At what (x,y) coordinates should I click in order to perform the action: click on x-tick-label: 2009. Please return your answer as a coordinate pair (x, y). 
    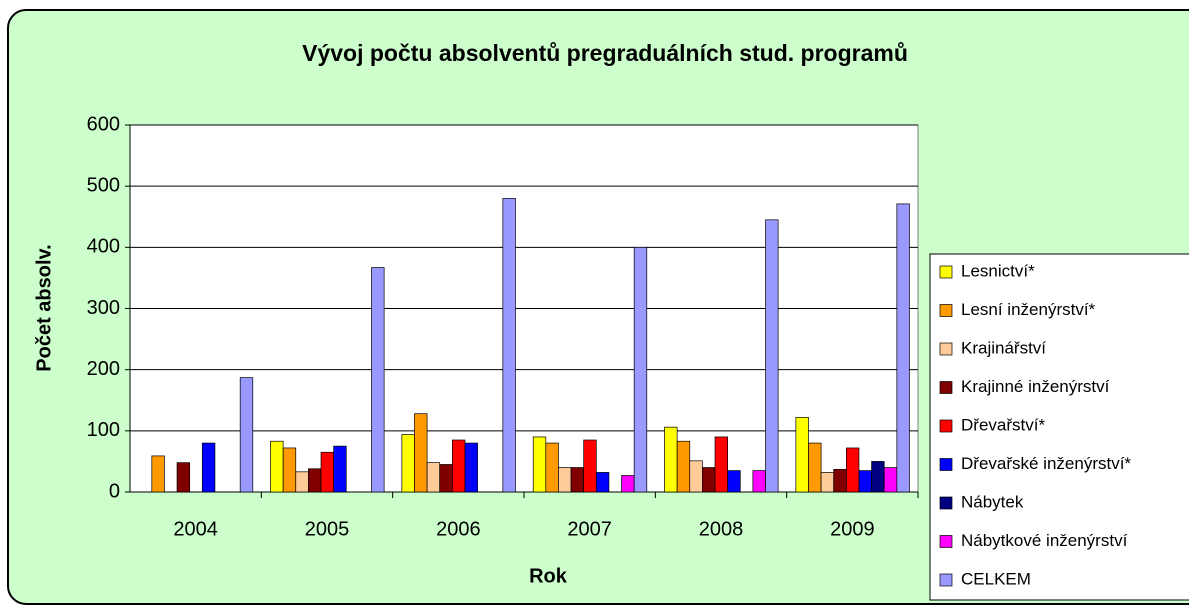
    Looking at the image, I should click on (852, 529).